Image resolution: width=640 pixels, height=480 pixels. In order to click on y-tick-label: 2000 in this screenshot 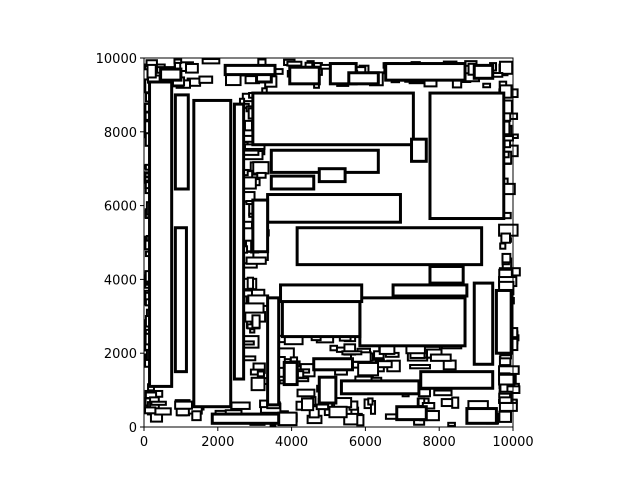, I will do `click(120, 354)`.